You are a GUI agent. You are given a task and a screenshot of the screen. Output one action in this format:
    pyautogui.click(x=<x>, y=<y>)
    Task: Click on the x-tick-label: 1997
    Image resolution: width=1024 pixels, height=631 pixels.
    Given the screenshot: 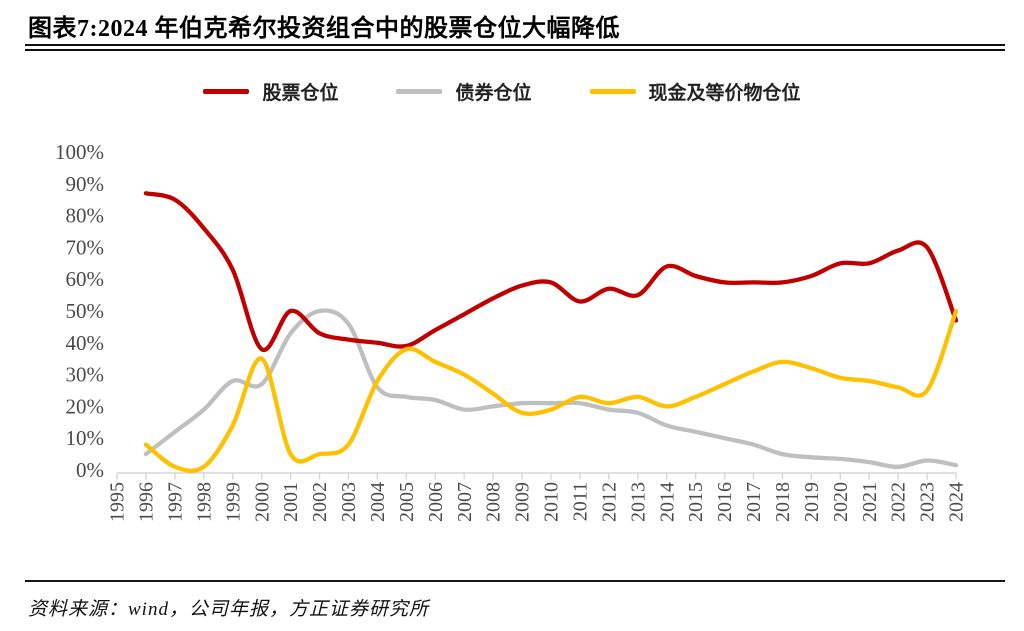 What is the action you would take?
    pyautogui.click(x=176, y=502)
    